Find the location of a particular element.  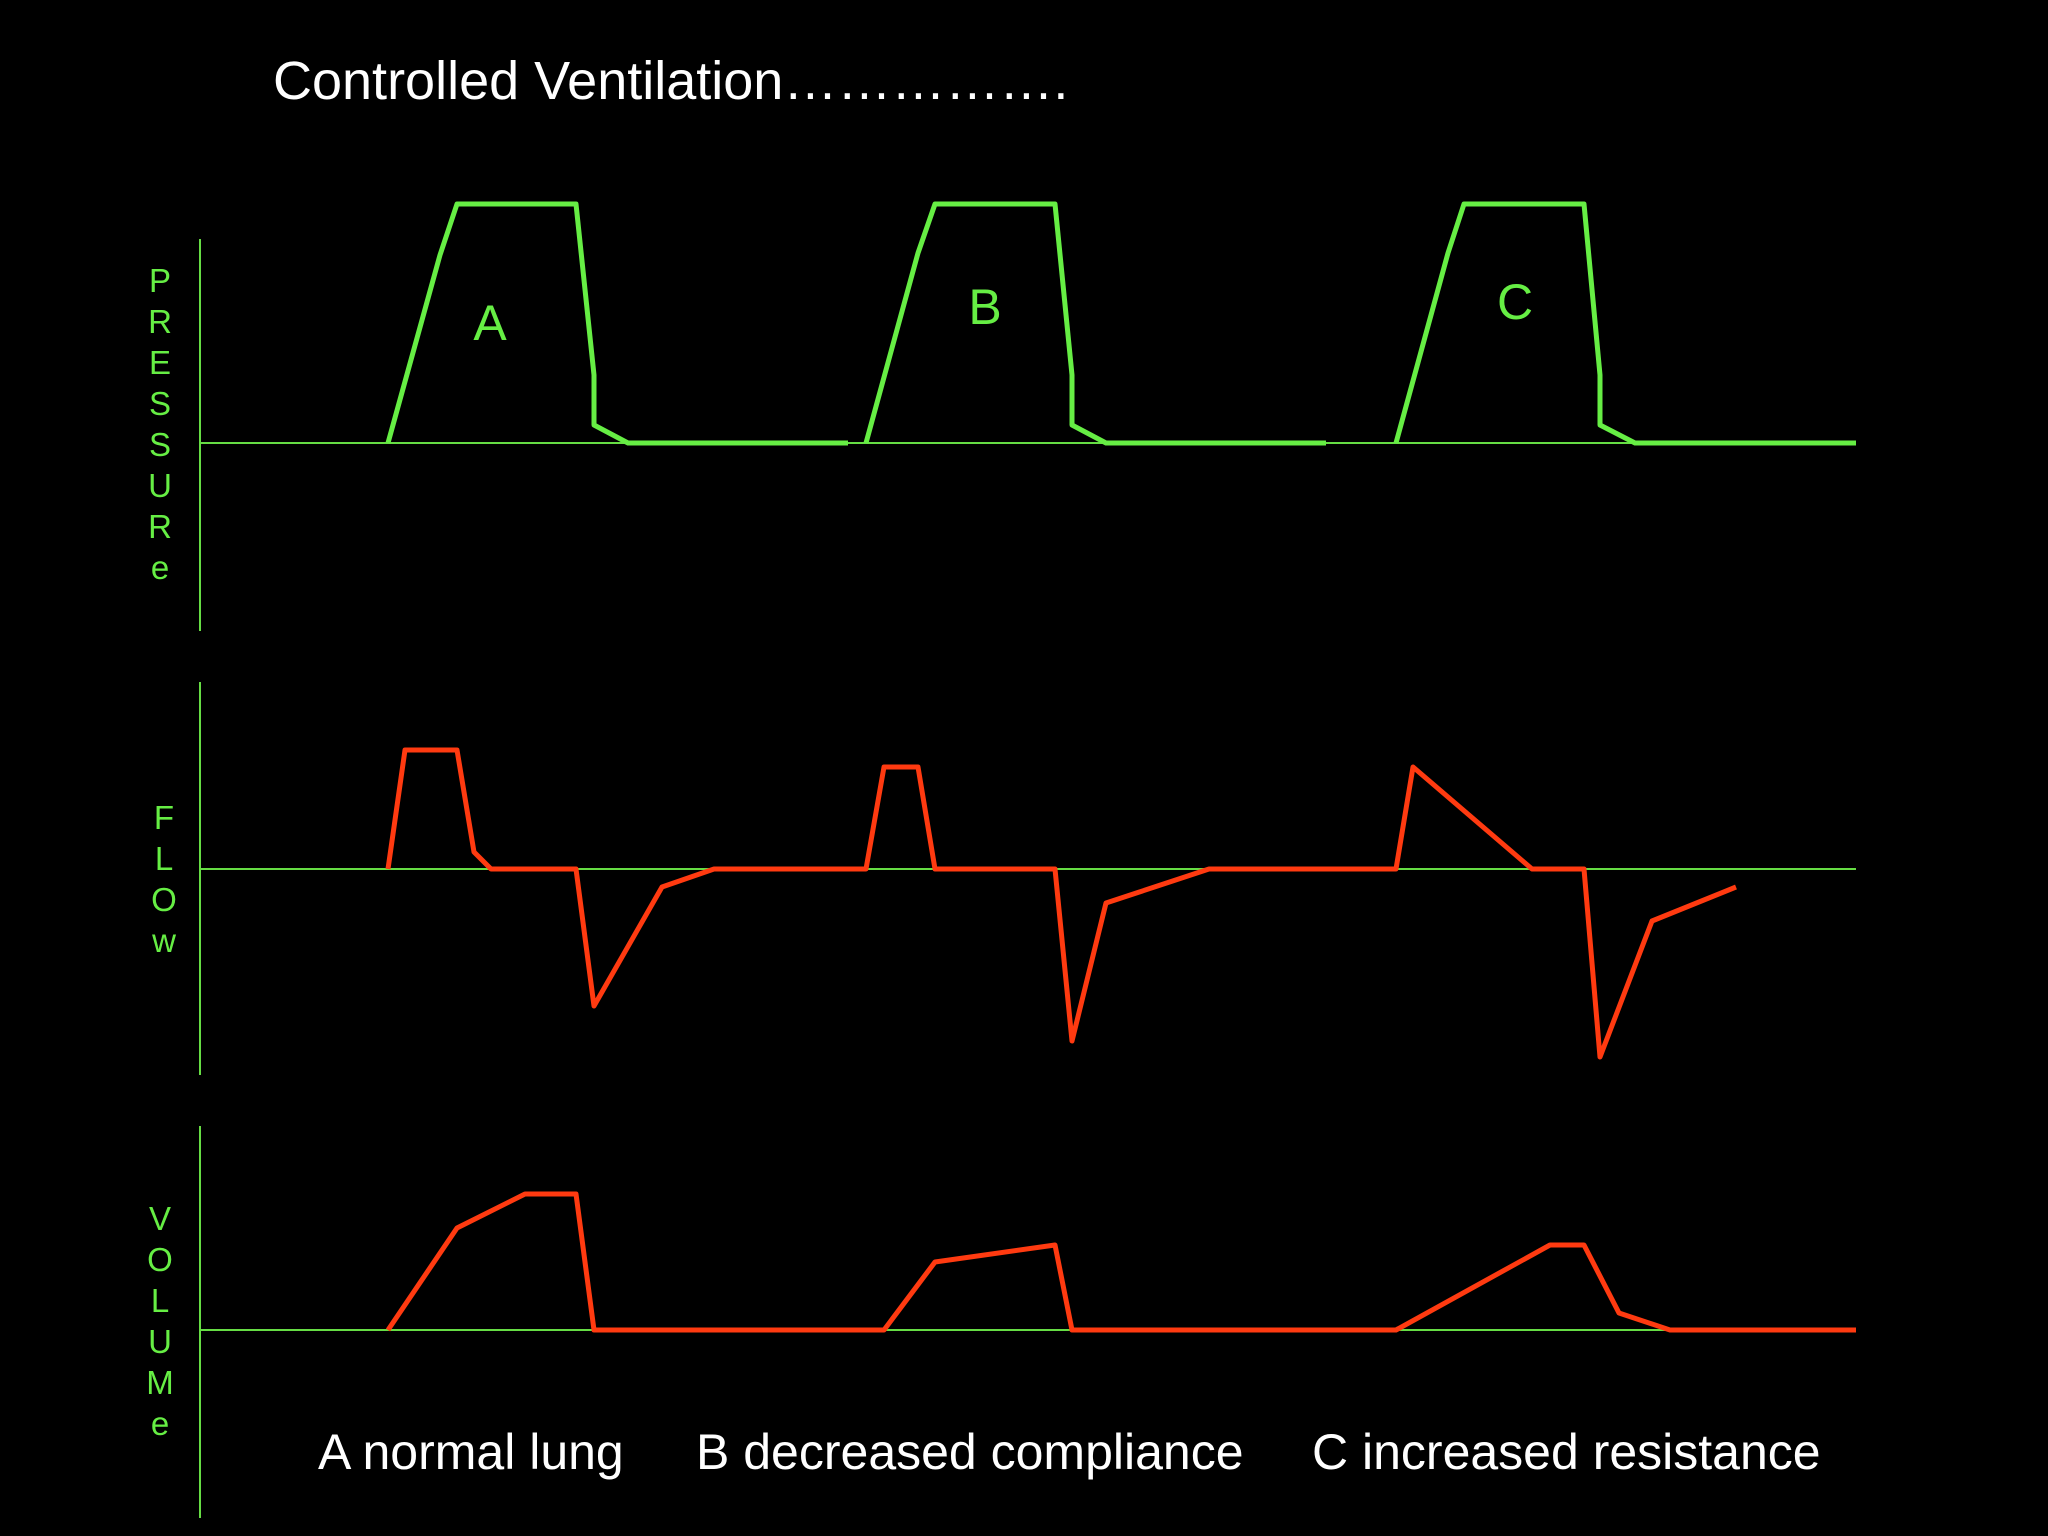

breath-label-b: B is located at coordinates (984, 307).